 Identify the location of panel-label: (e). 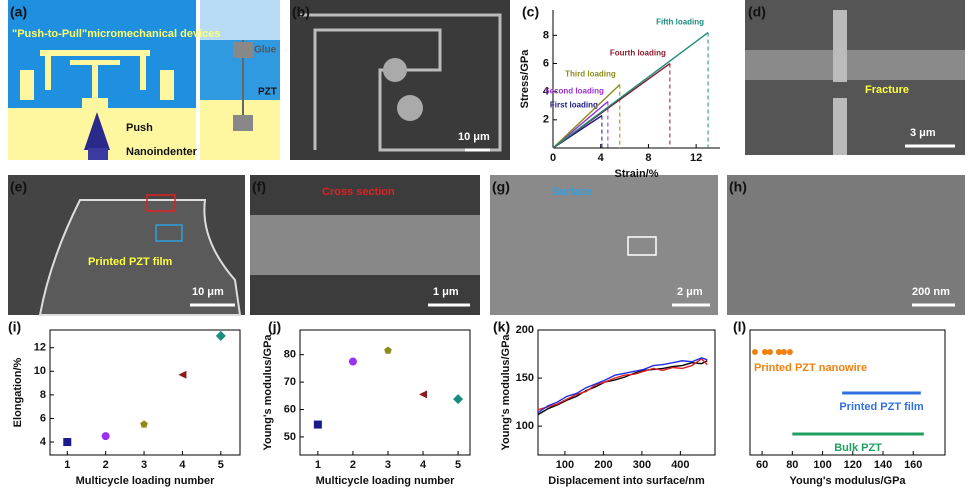
(18, 187).